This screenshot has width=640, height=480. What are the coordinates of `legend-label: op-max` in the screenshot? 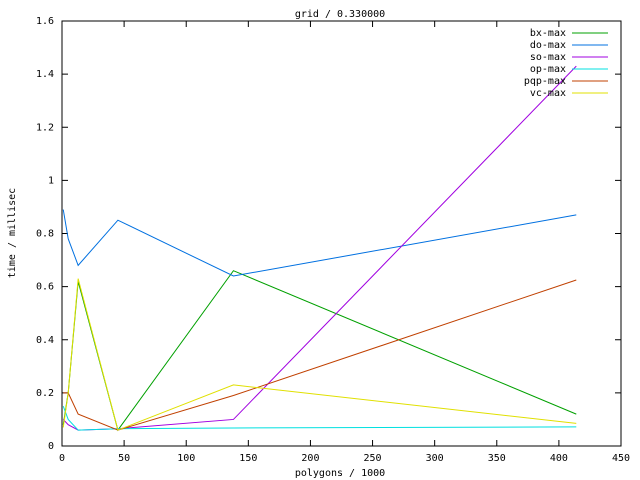 It's located at (548, 69).